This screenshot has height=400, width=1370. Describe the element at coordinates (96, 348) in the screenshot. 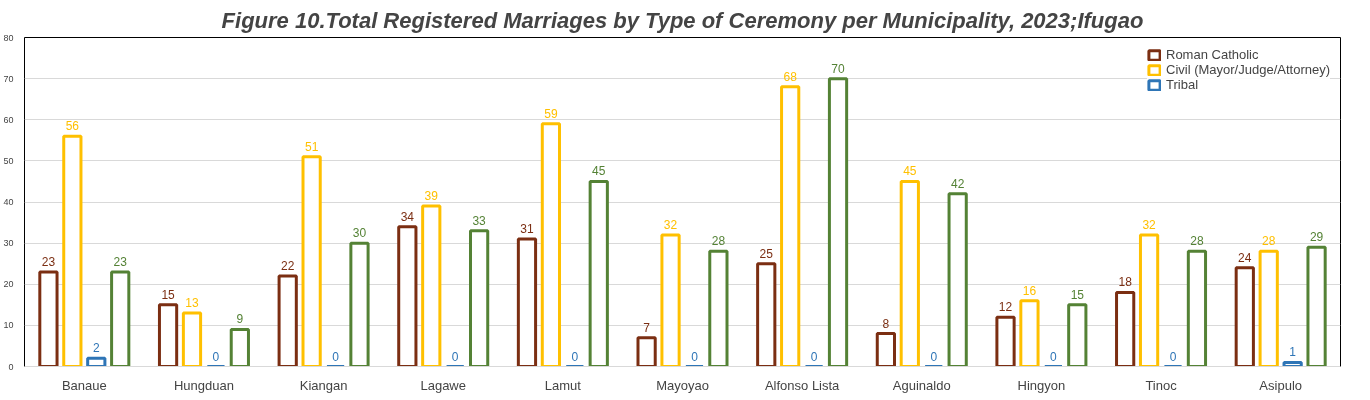

I see `data-label: 2` at that location.